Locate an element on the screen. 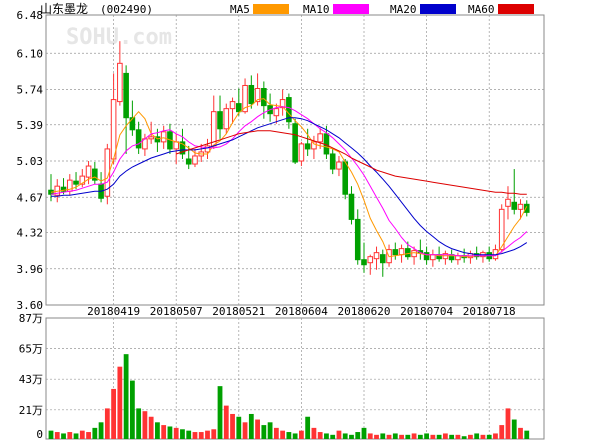 The image size is (600, 444). legend-label-ma60: MA60 is located at coordinates (481, 9).